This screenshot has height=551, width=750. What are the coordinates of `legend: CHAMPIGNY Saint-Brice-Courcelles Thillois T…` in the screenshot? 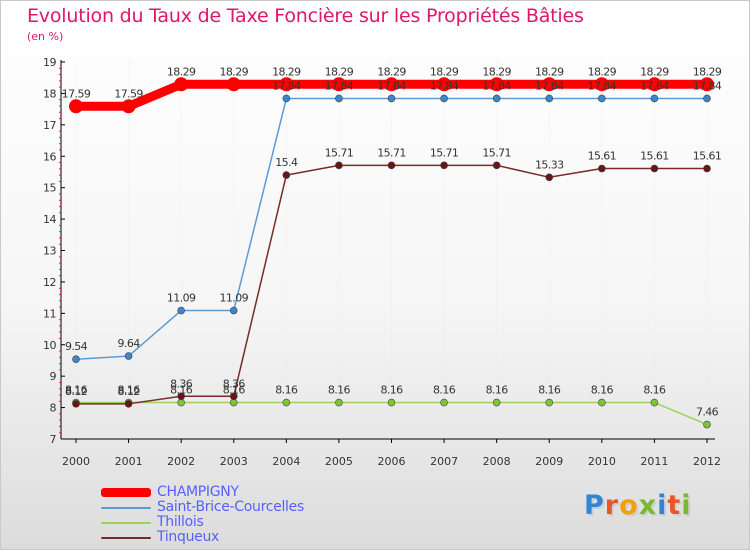 It's located at (202, 515).